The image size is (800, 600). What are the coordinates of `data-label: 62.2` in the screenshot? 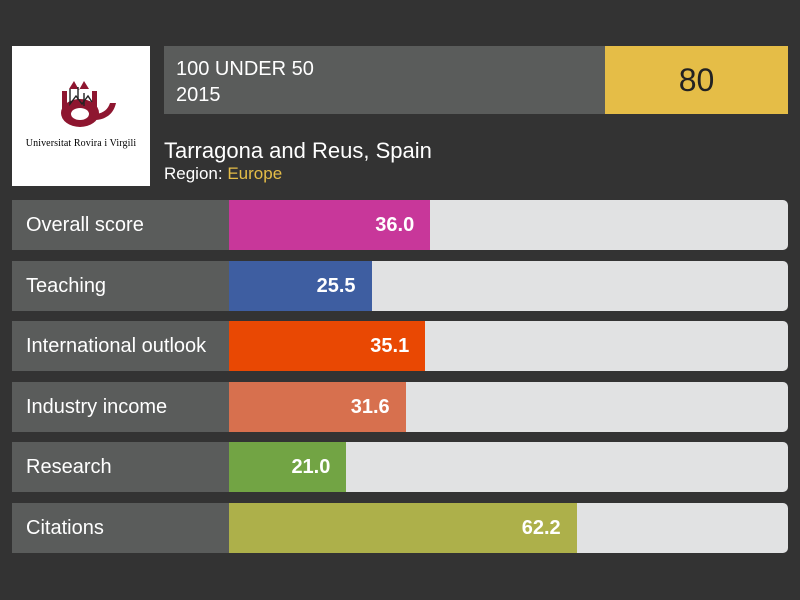 It's located at (541, 527).